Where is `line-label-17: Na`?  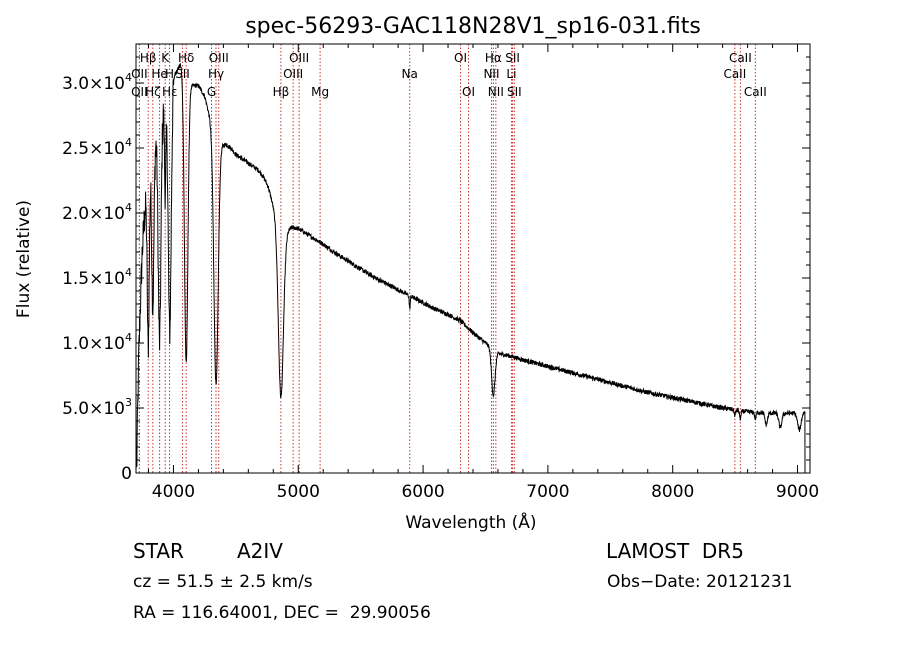 line-label-17: Na is located at coordinates (410, 74).